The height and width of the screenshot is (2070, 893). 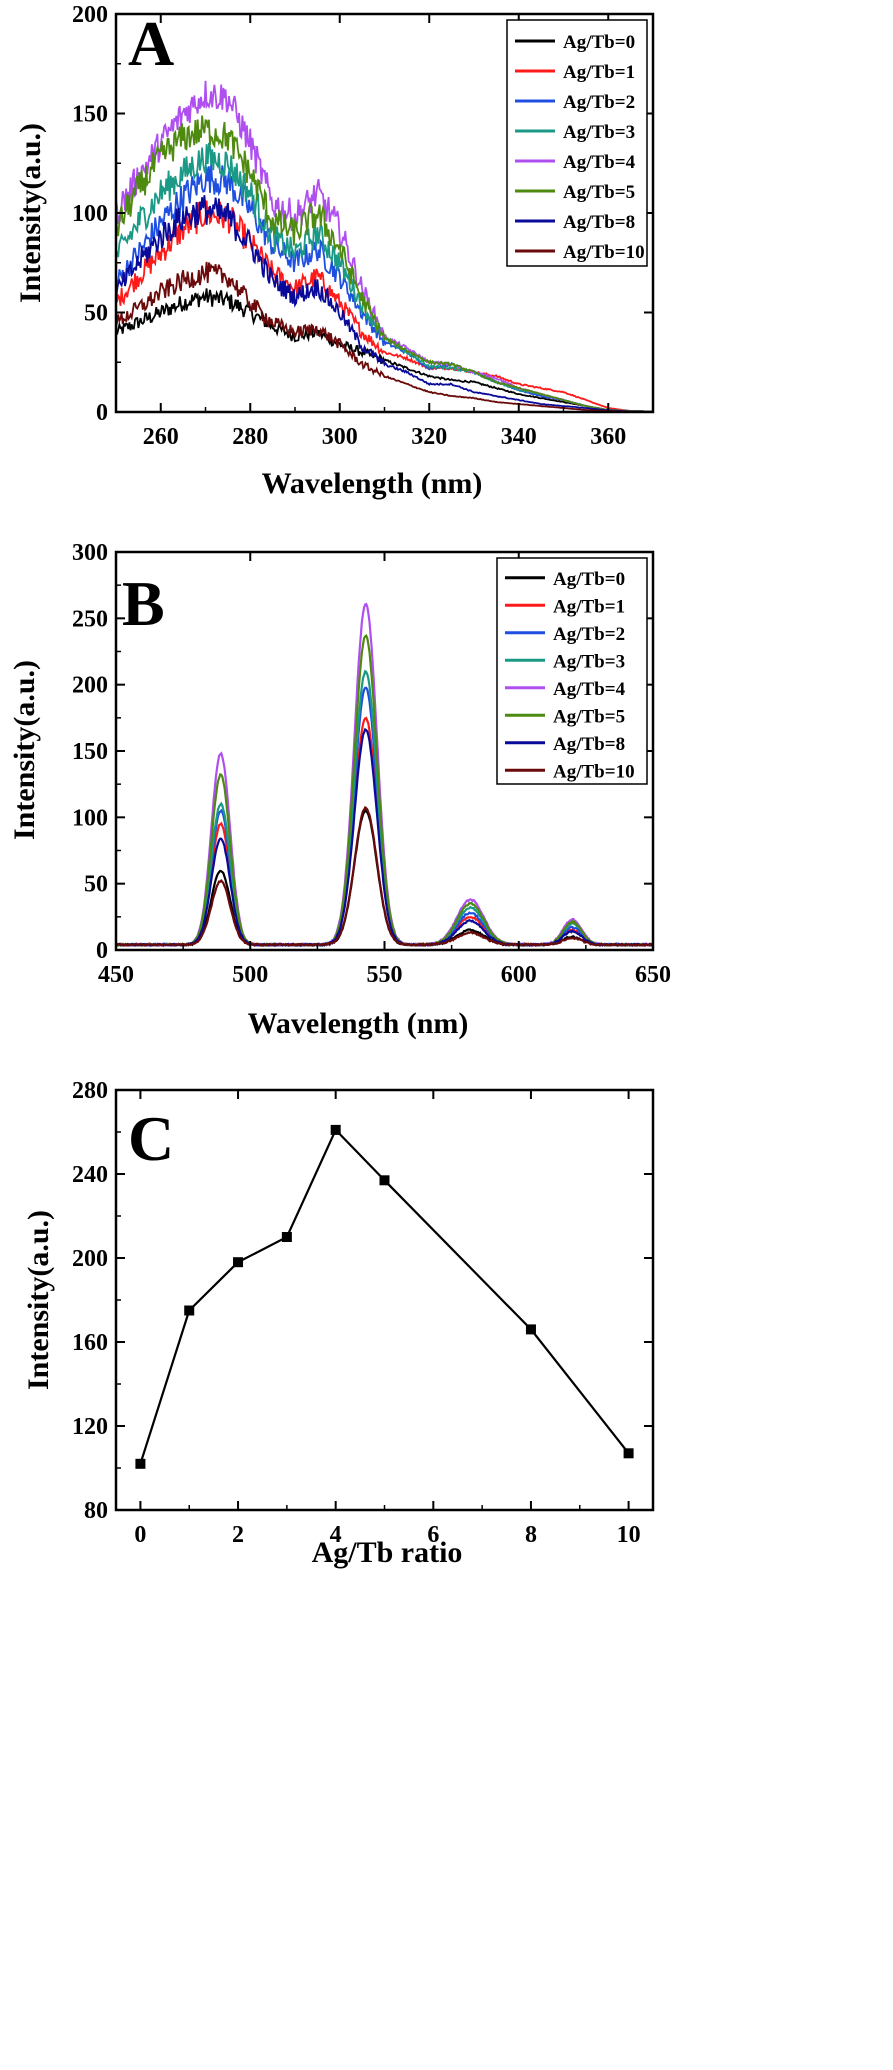 What do you see at coordinates (161, 437) in the screenshot?
I see `x-tick-label: 260` at bounding box center [161, 437].